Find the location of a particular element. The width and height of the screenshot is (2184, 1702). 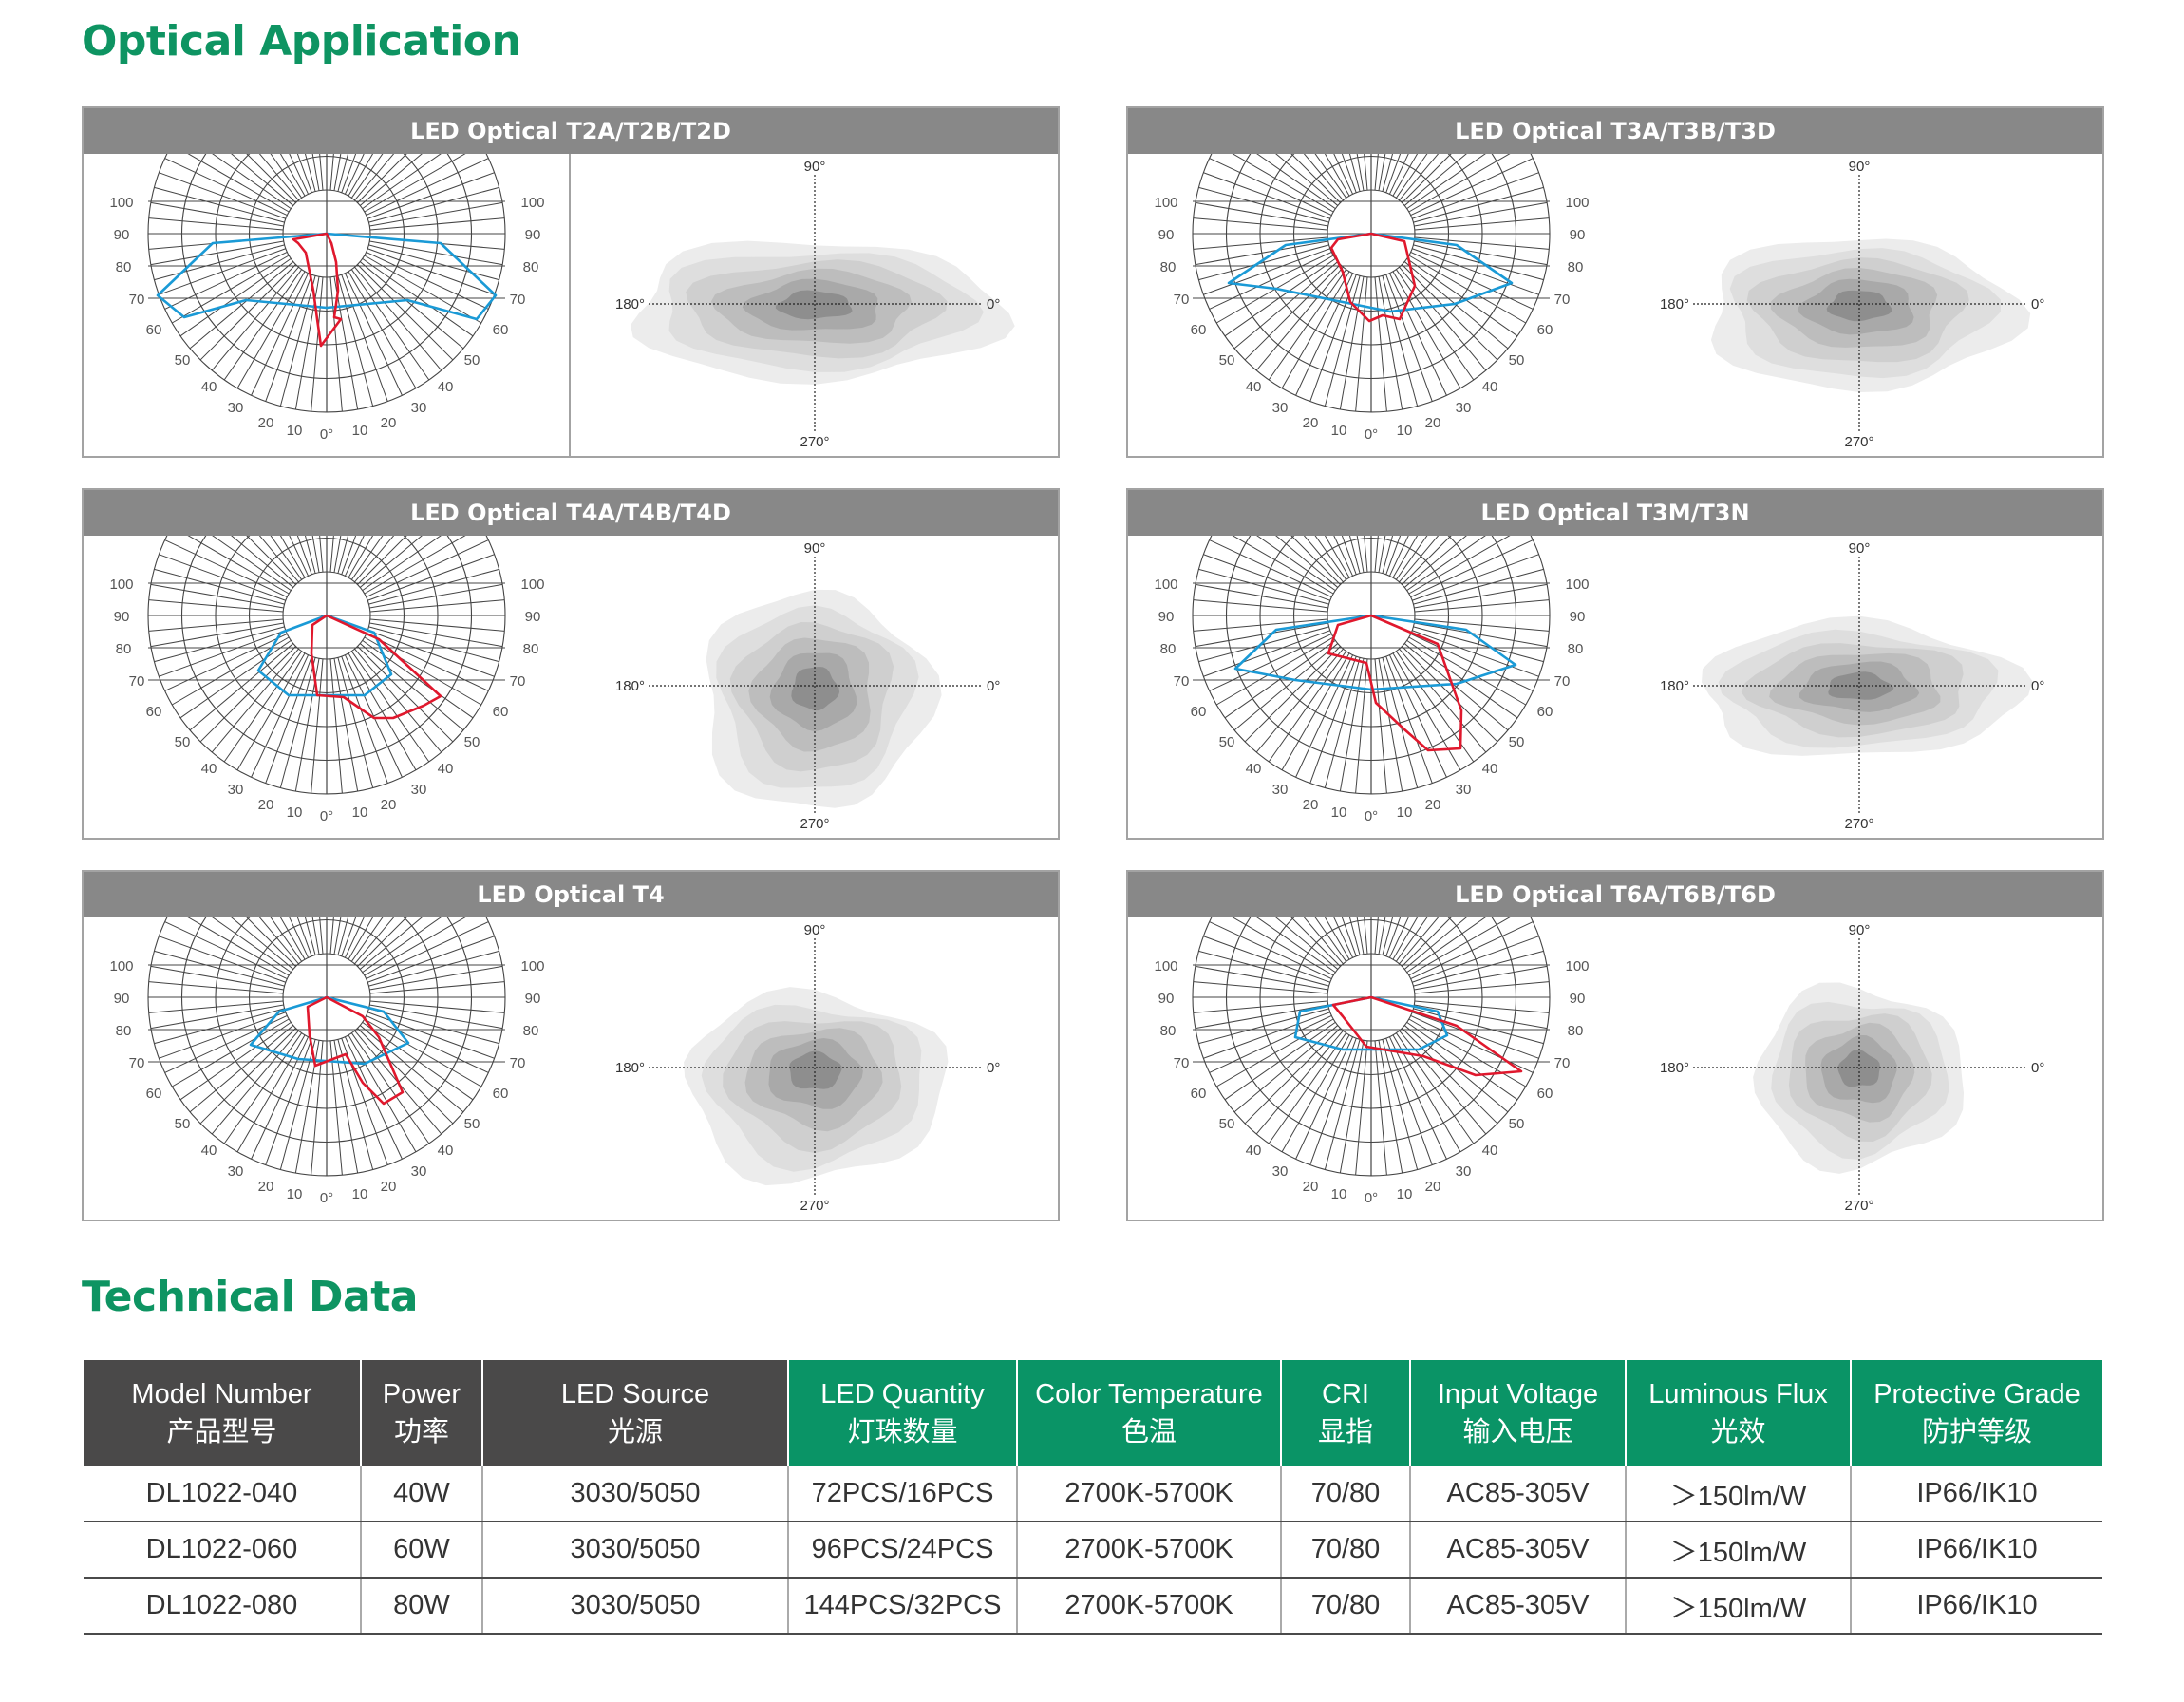

panel-title: LED Optical T4A/T4B/T4D is located at coordinates (571, 513).